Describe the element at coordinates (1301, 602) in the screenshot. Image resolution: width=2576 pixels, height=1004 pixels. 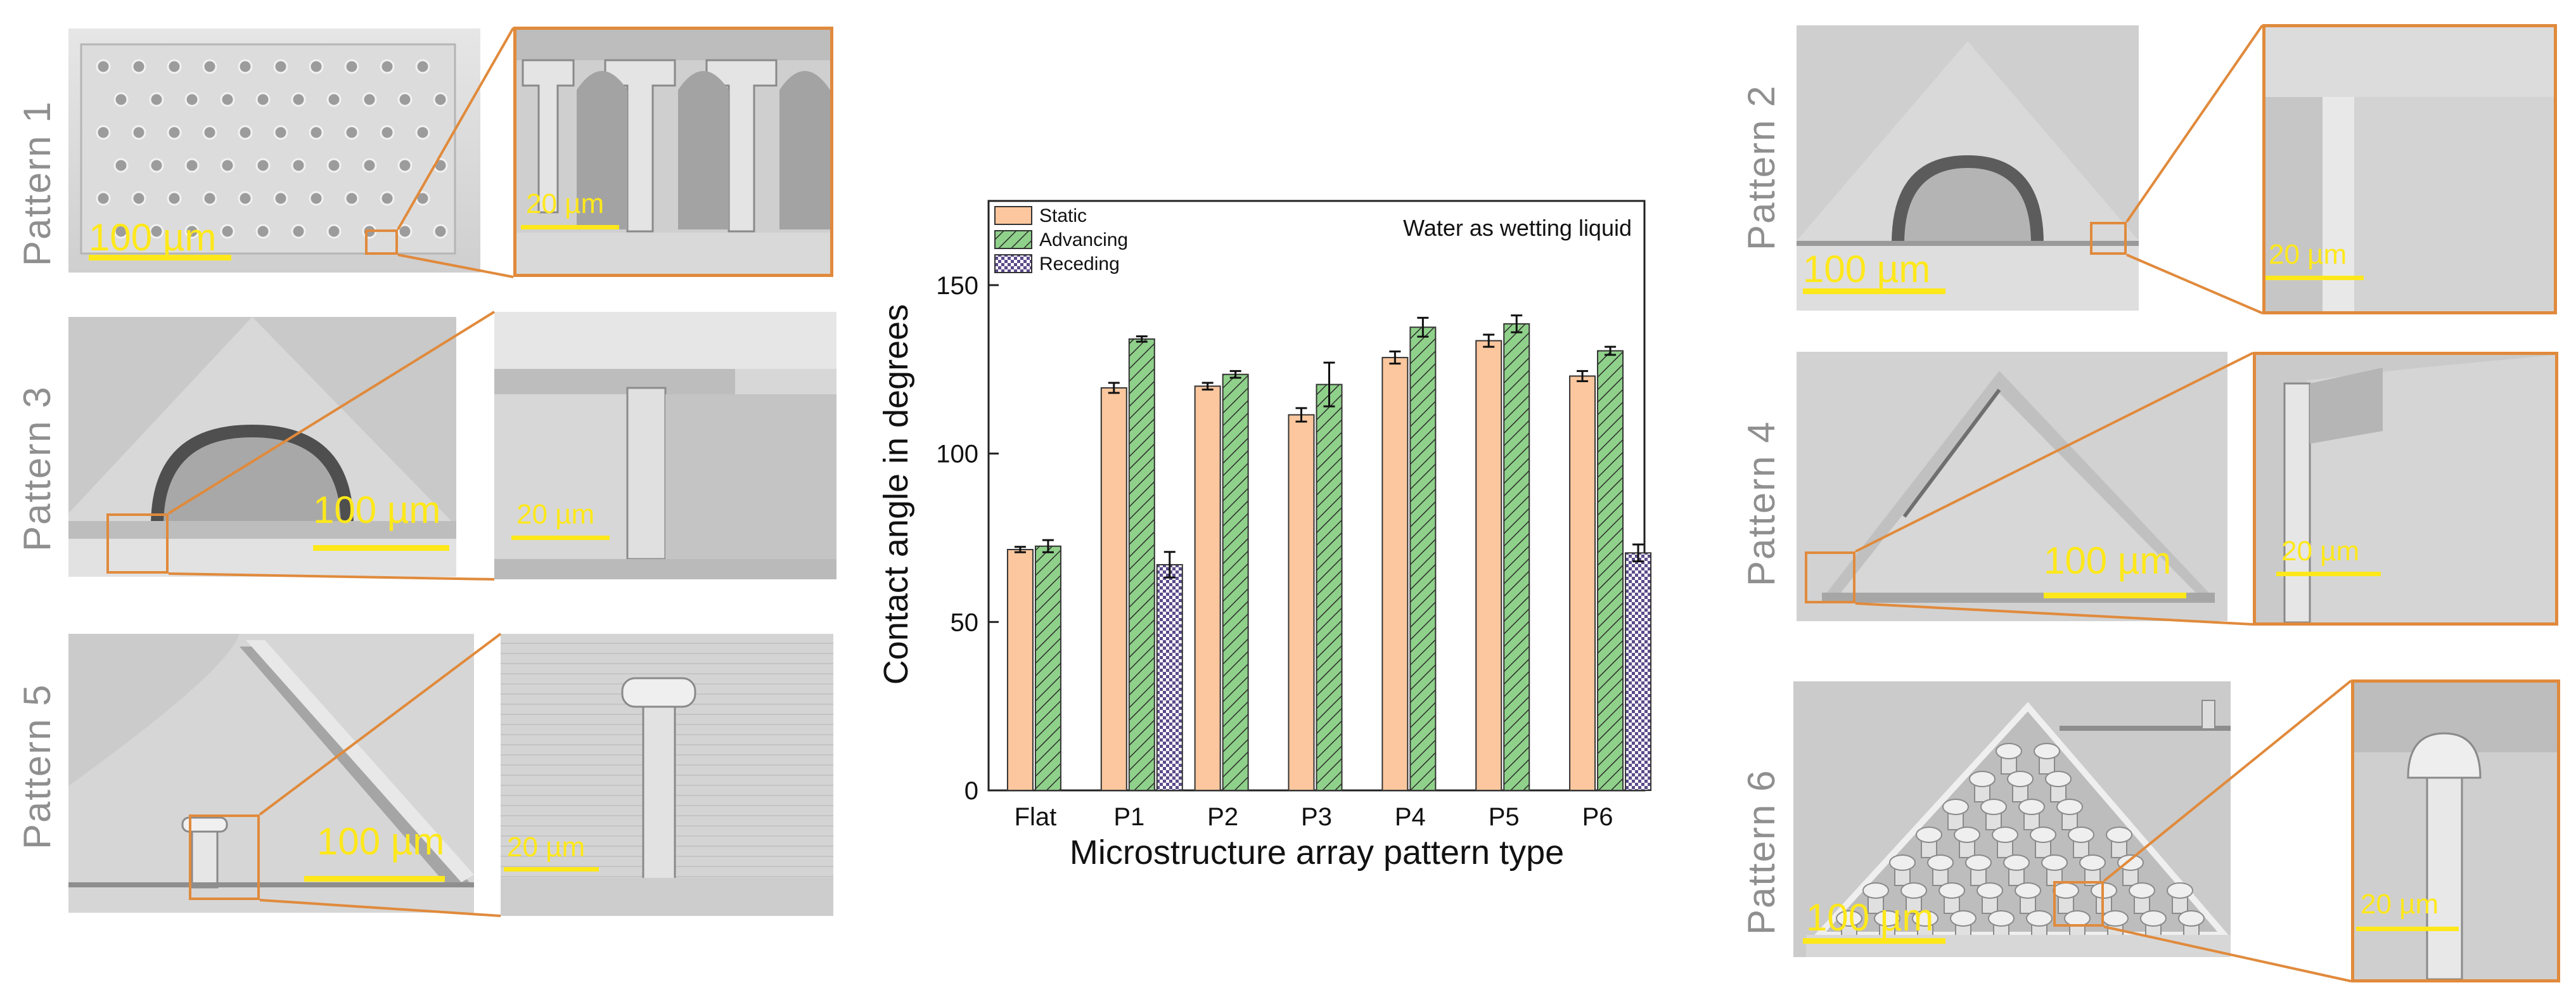
I see `bar-static-p3` at that location.